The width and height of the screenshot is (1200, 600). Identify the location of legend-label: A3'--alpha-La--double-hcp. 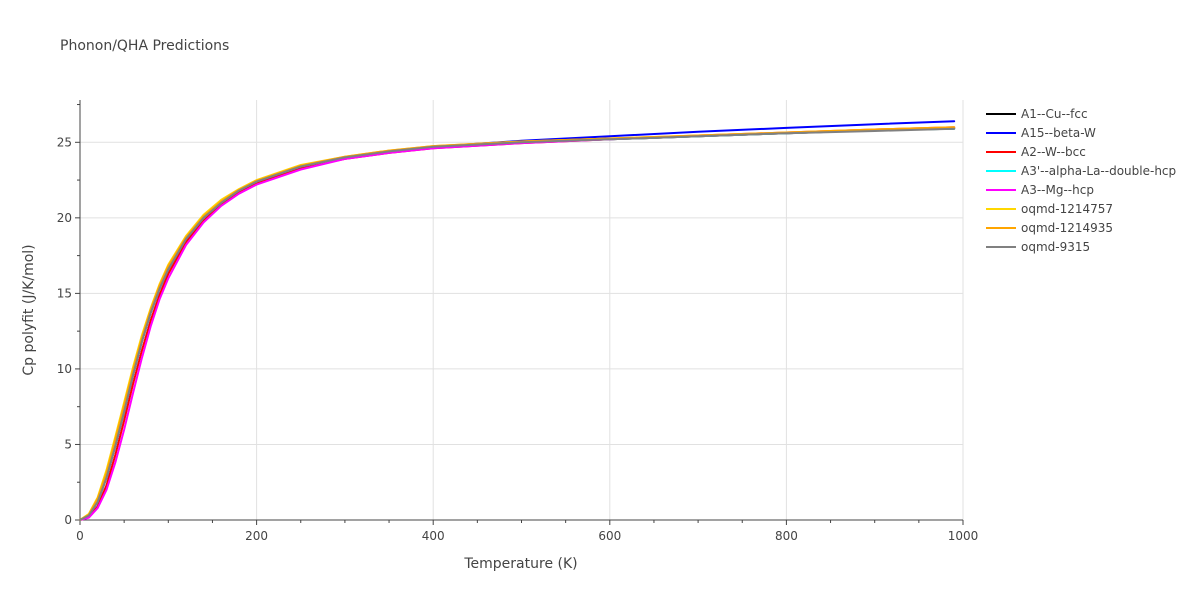
(1098, 171).